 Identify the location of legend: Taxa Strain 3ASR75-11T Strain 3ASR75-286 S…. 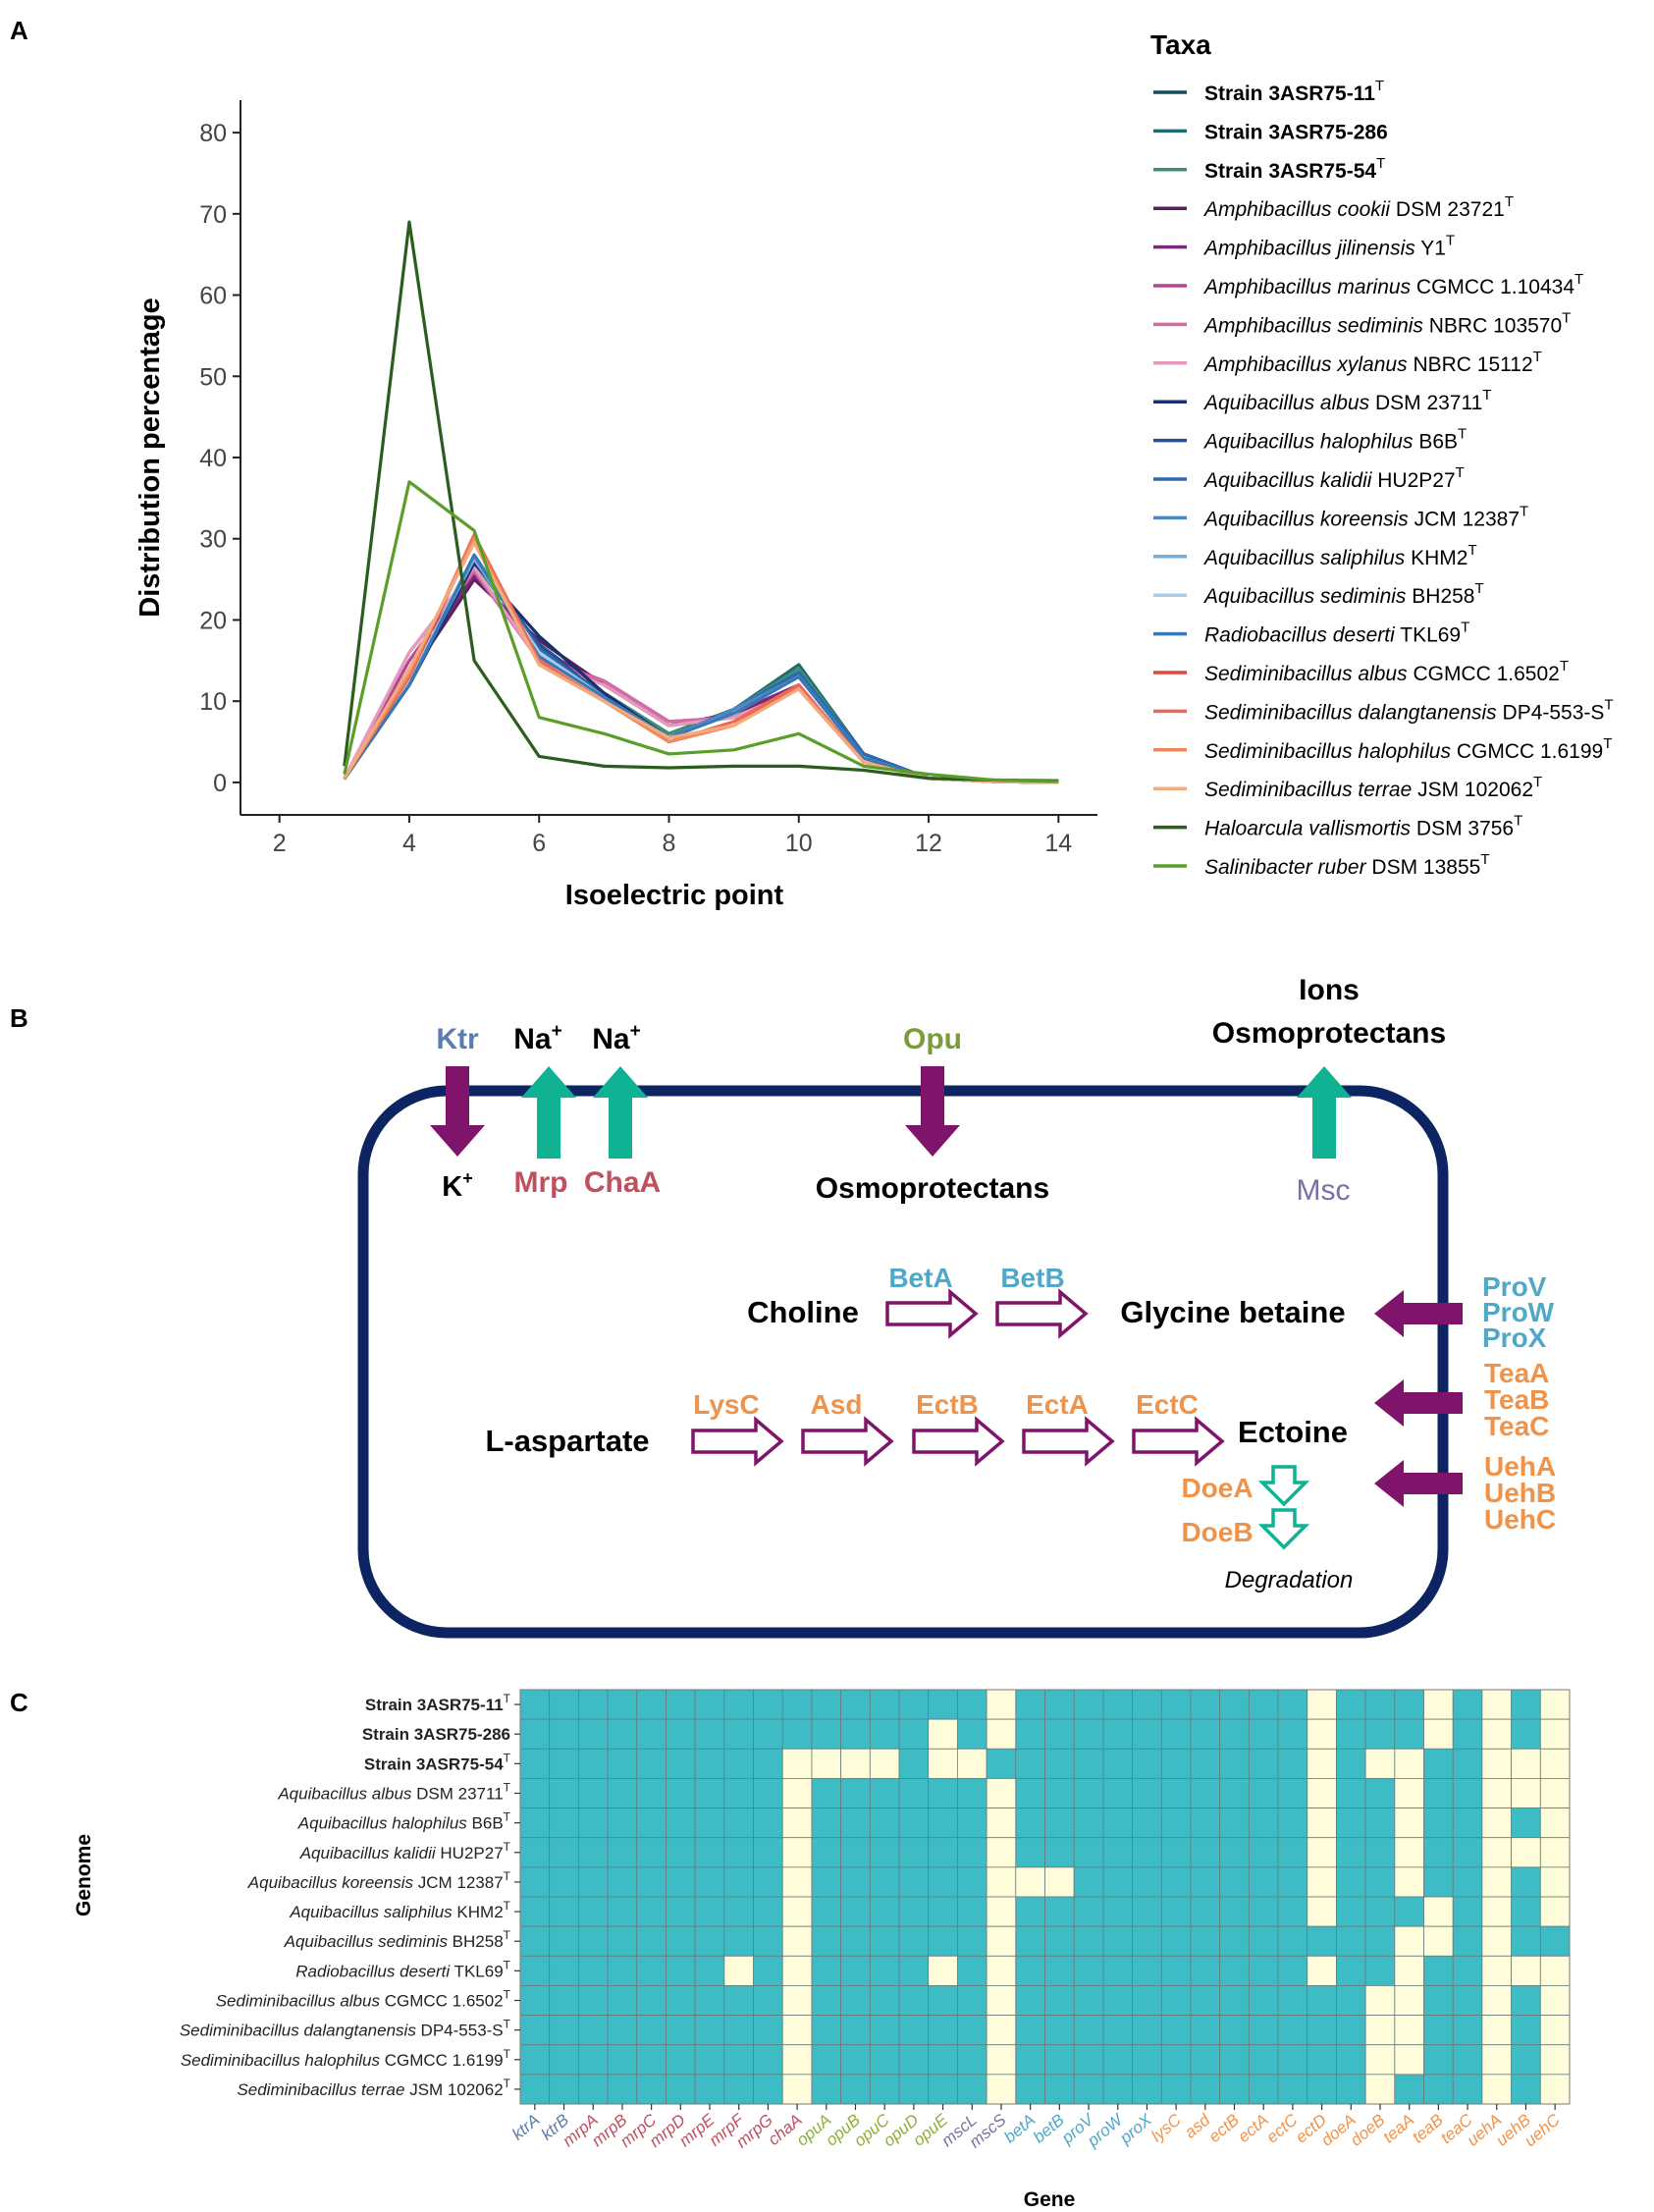
(1382, 454).